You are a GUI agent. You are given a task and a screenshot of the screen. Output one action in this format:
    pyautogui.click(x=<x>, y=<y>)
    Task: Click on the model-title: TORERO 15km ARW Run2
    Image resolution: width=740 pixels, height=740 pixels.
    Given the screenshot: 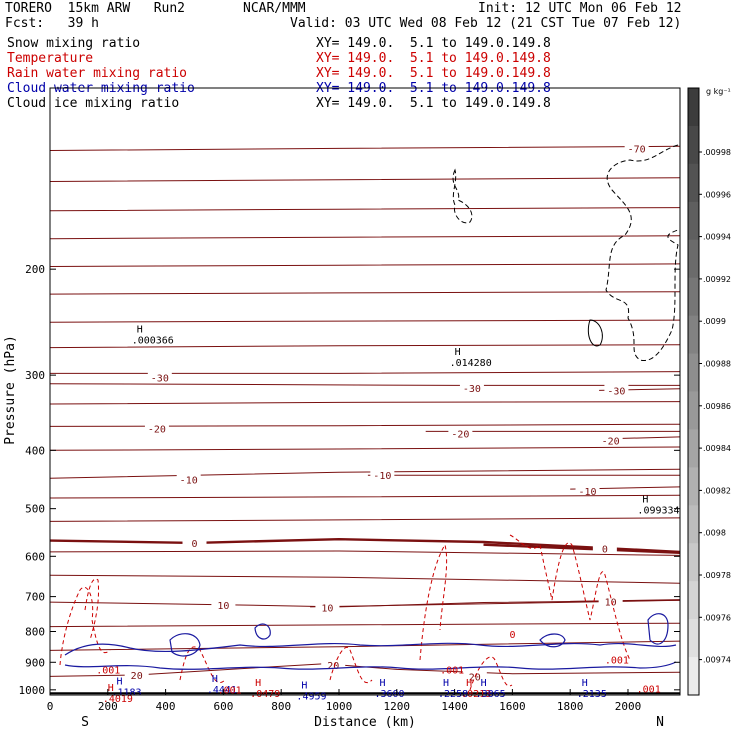 What is the action you would take?
    pyautogui.click(x=95, y=8)
    